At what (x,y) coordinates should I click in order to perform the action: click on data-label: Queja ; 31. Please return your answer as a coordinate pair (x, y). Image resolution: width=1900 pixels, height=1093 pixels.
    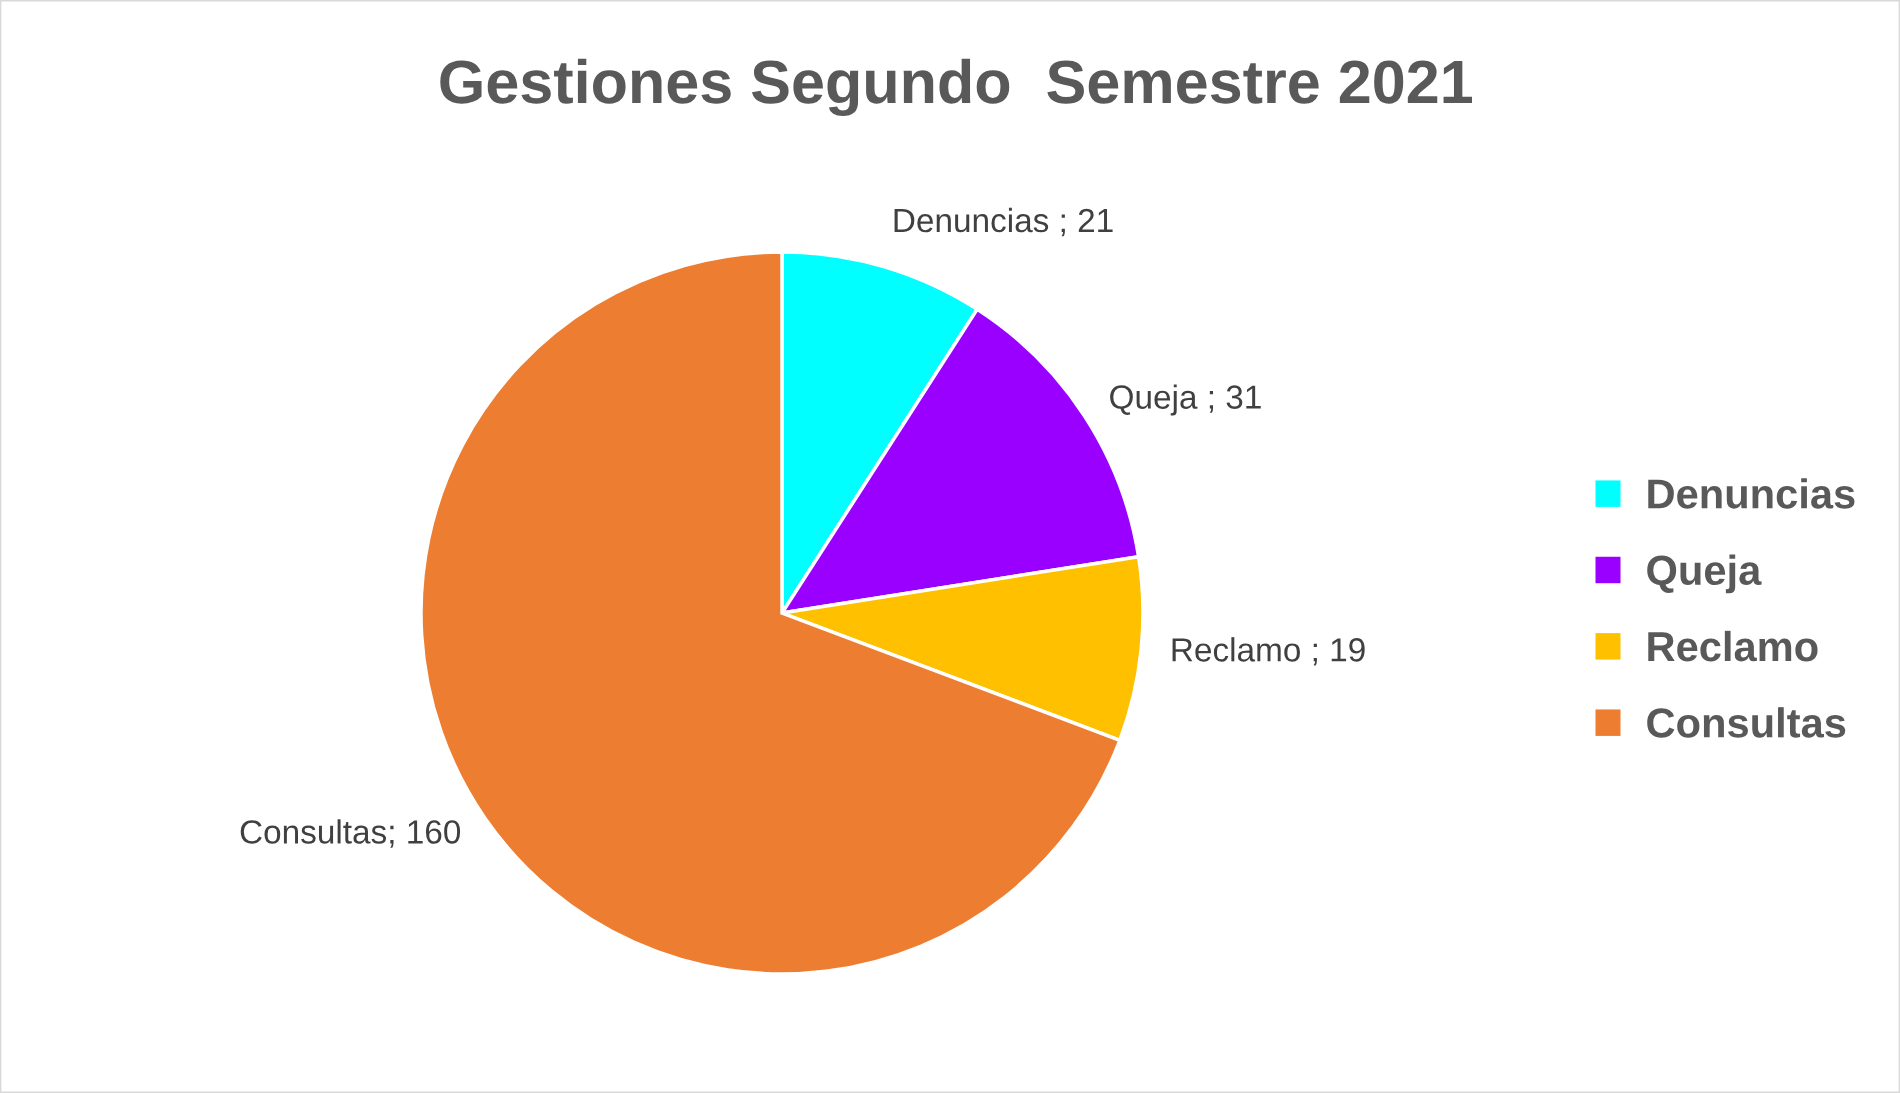
    Looking at the image, I should click on (1185, 400).